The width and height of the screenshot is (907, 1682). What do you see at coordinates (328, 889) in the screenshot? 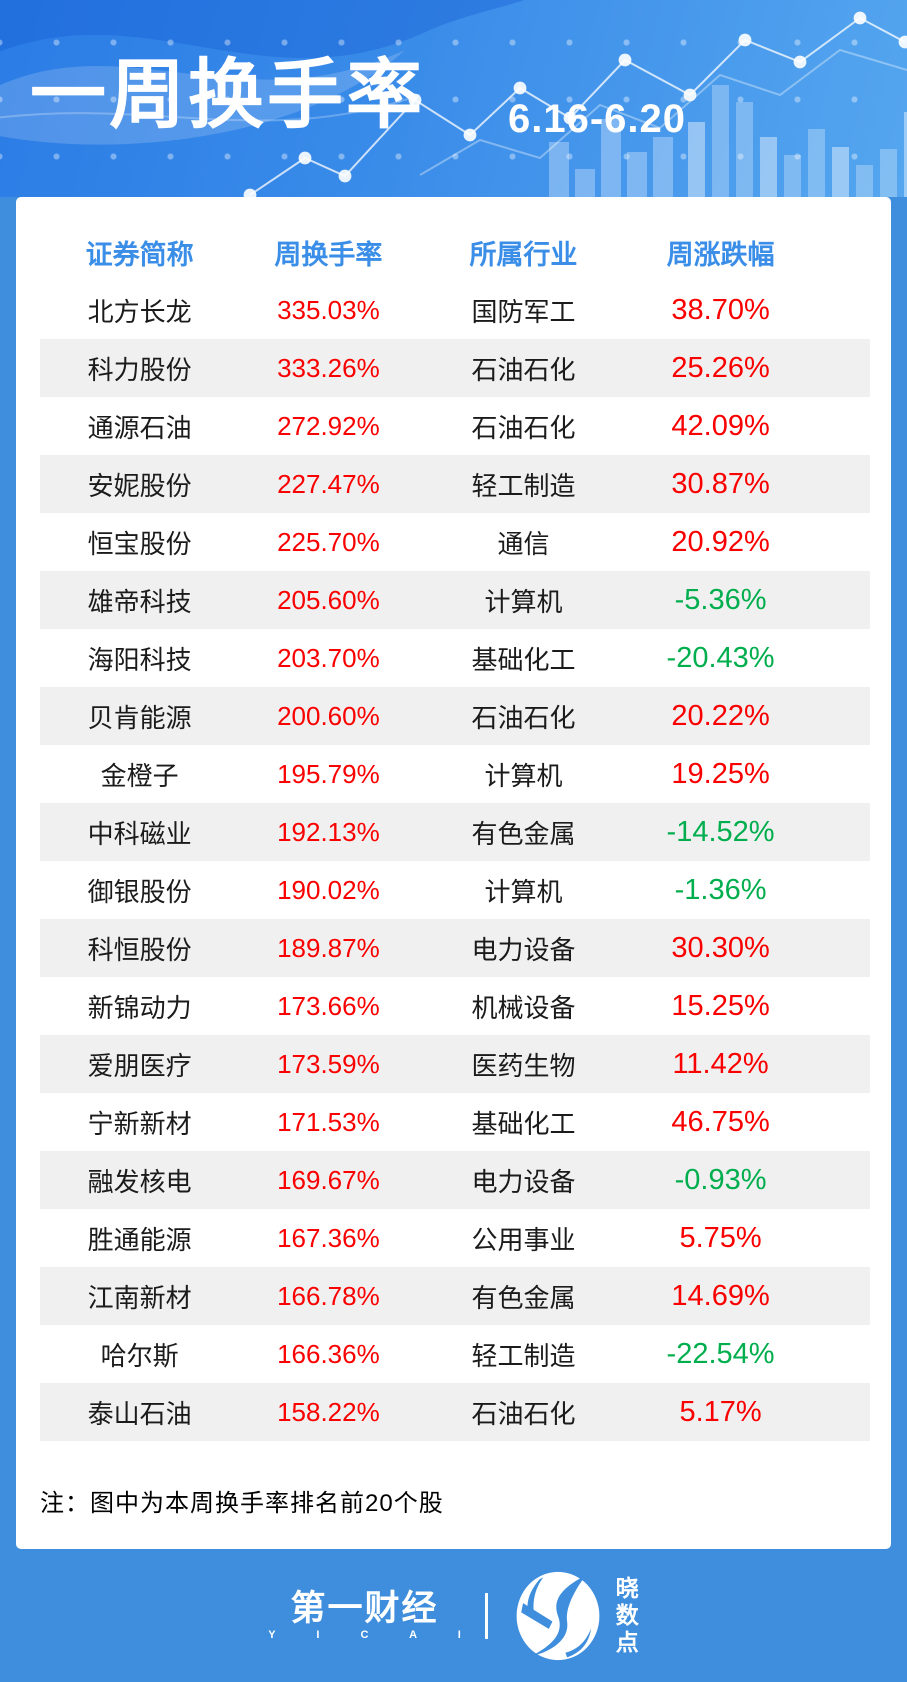
I see `turnover-value: 190.02%` at bounding box center [328, 889].